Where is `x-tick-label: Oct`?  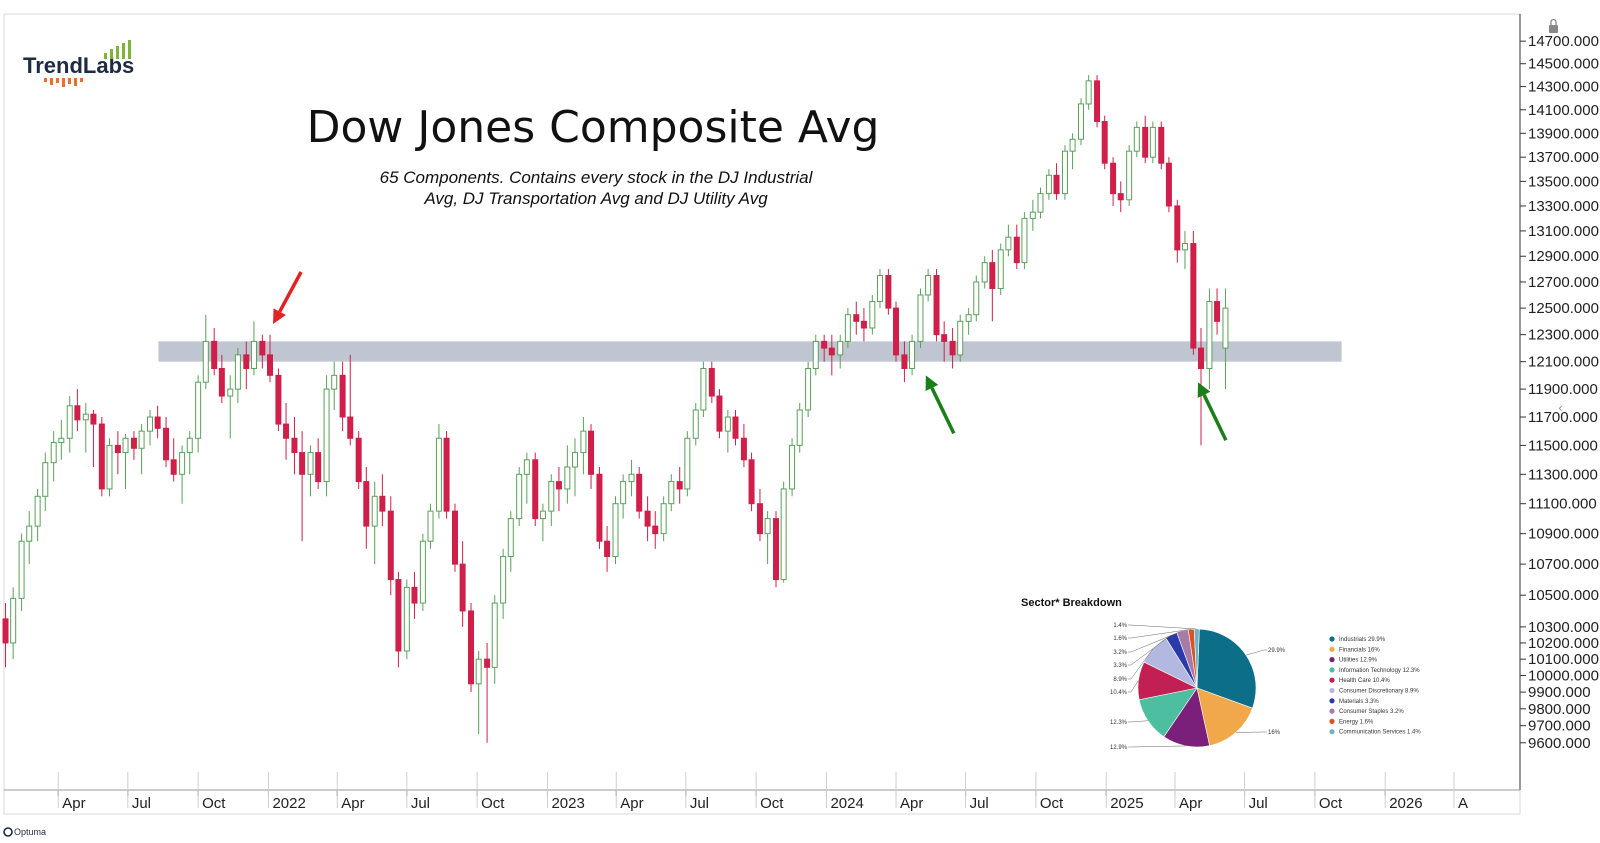
x-tick-label: Oct is located at coordinates (1331, 803).